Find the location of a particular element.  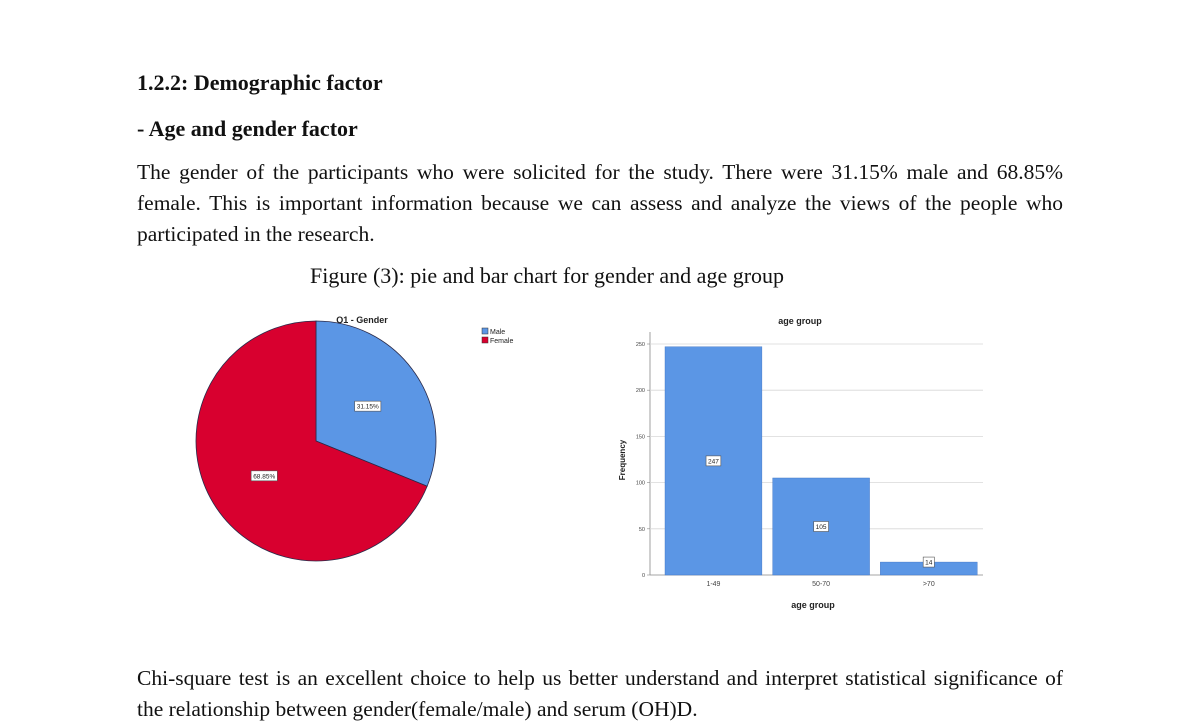

bar-y-tick-label: 250 is located at coordinates (640, 345).